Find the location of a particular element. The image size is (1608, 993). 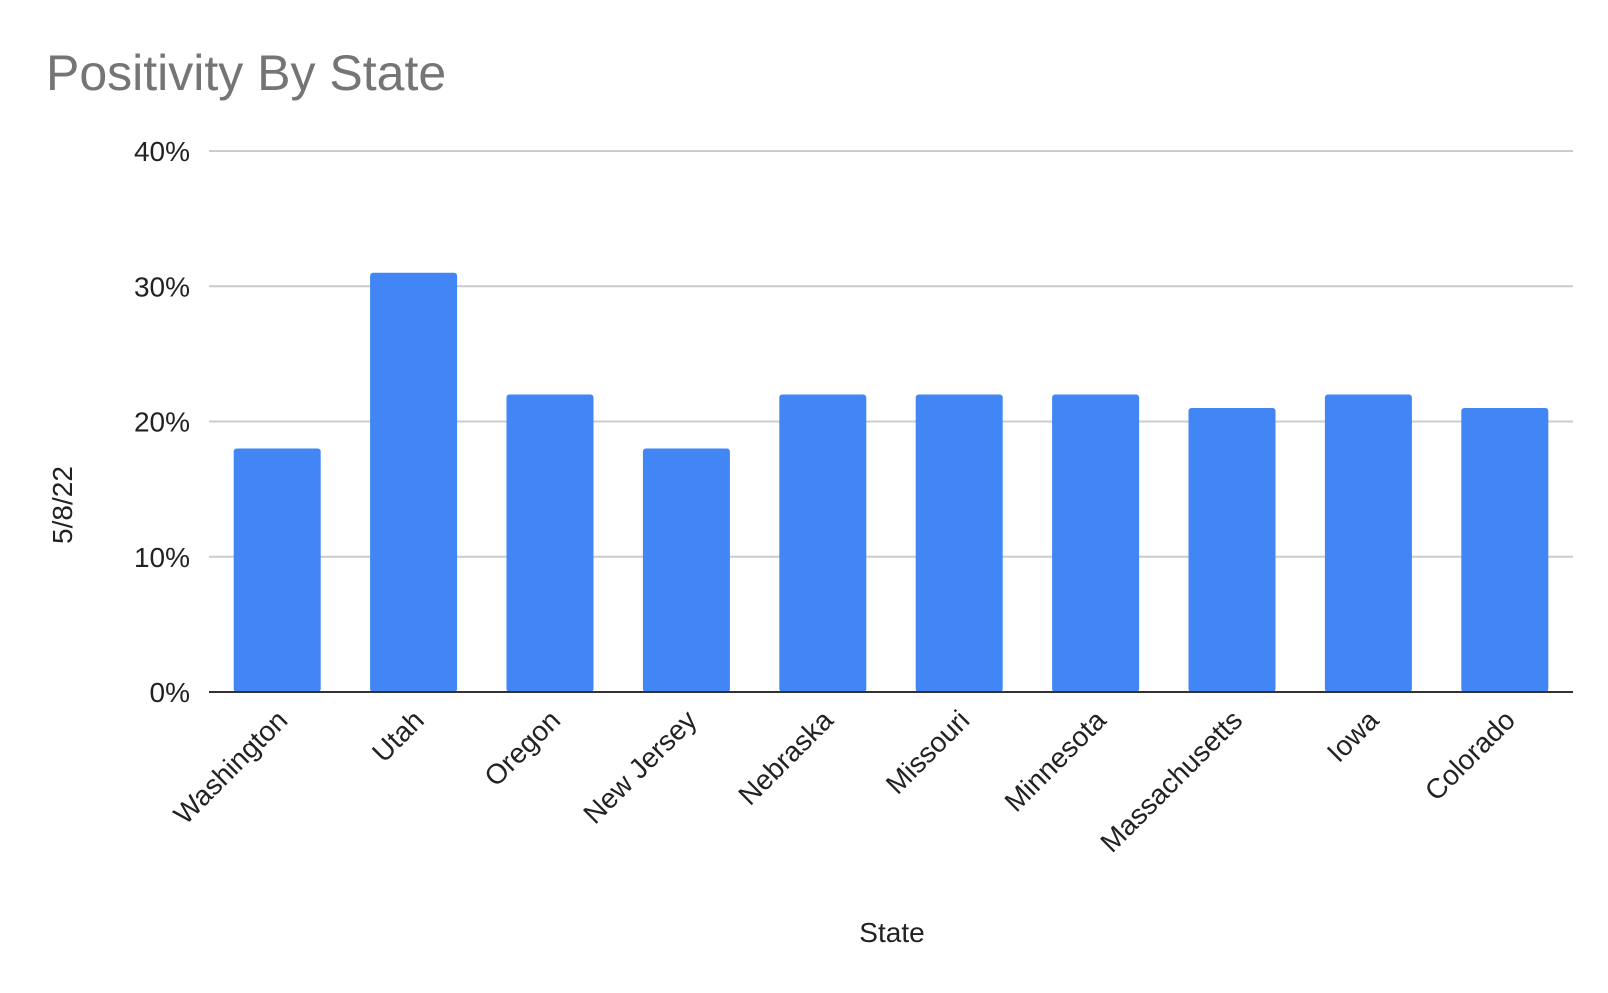

y-tick-label: 40% is located at coordinates (162, 151).